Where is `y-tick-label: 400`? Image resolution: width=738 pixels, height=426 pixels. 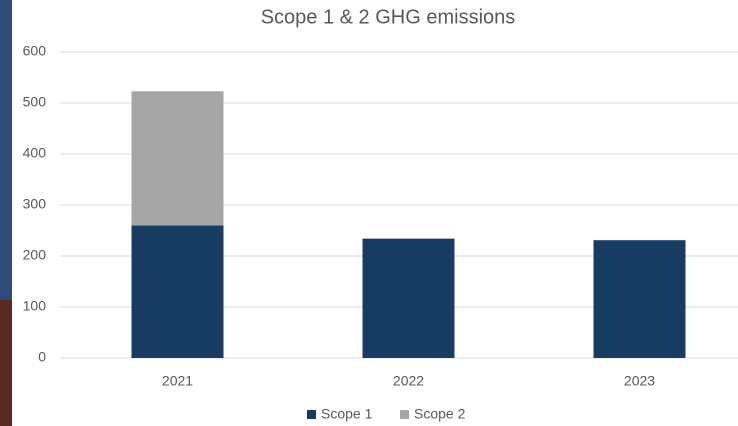
y-tick-label: 400 is located at coordinates (35, 153).